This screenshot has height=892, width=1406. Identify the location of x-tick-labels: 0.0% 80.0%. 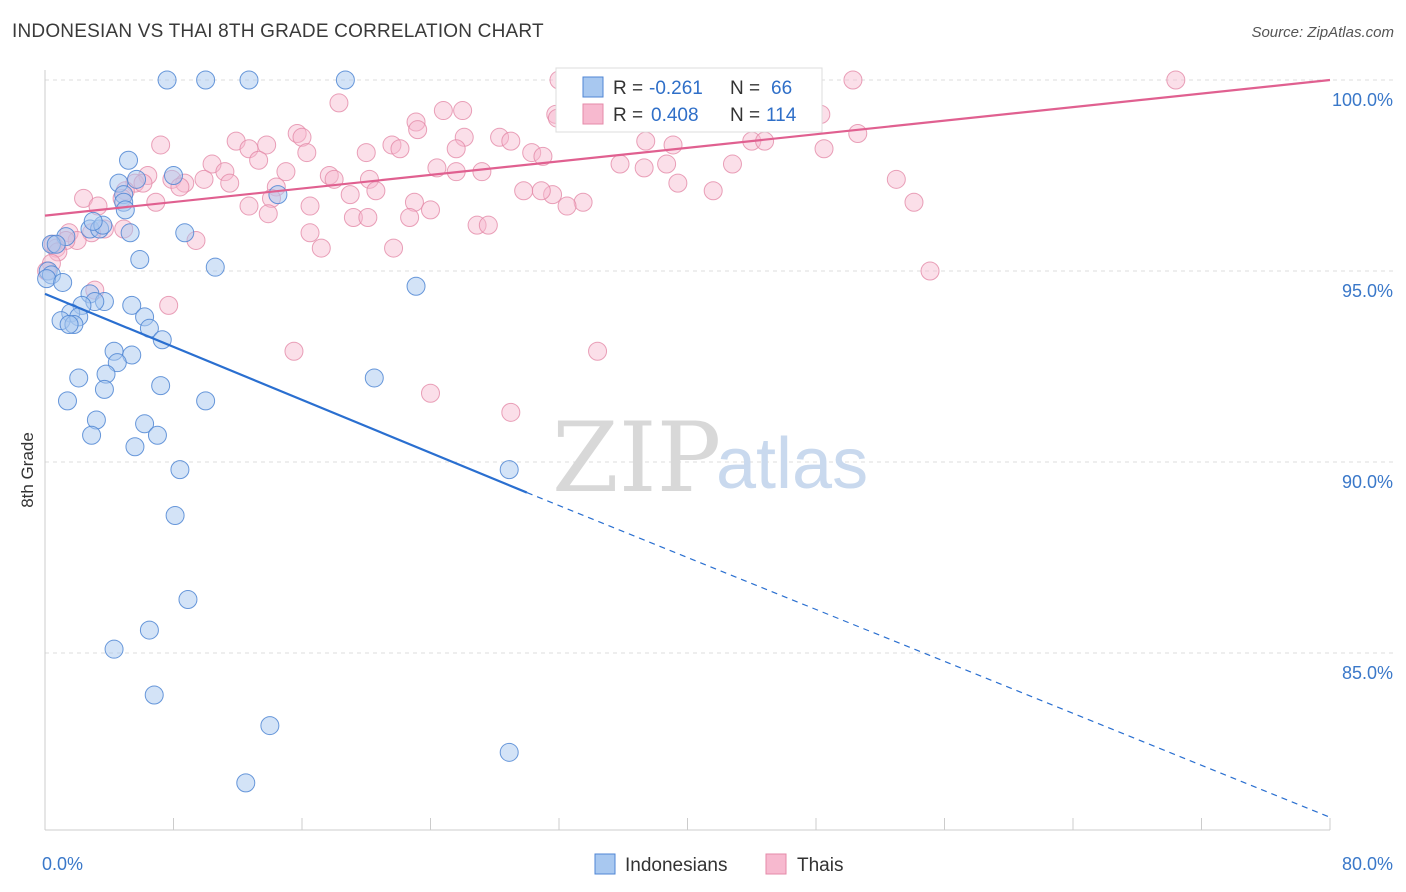
(717, 864).